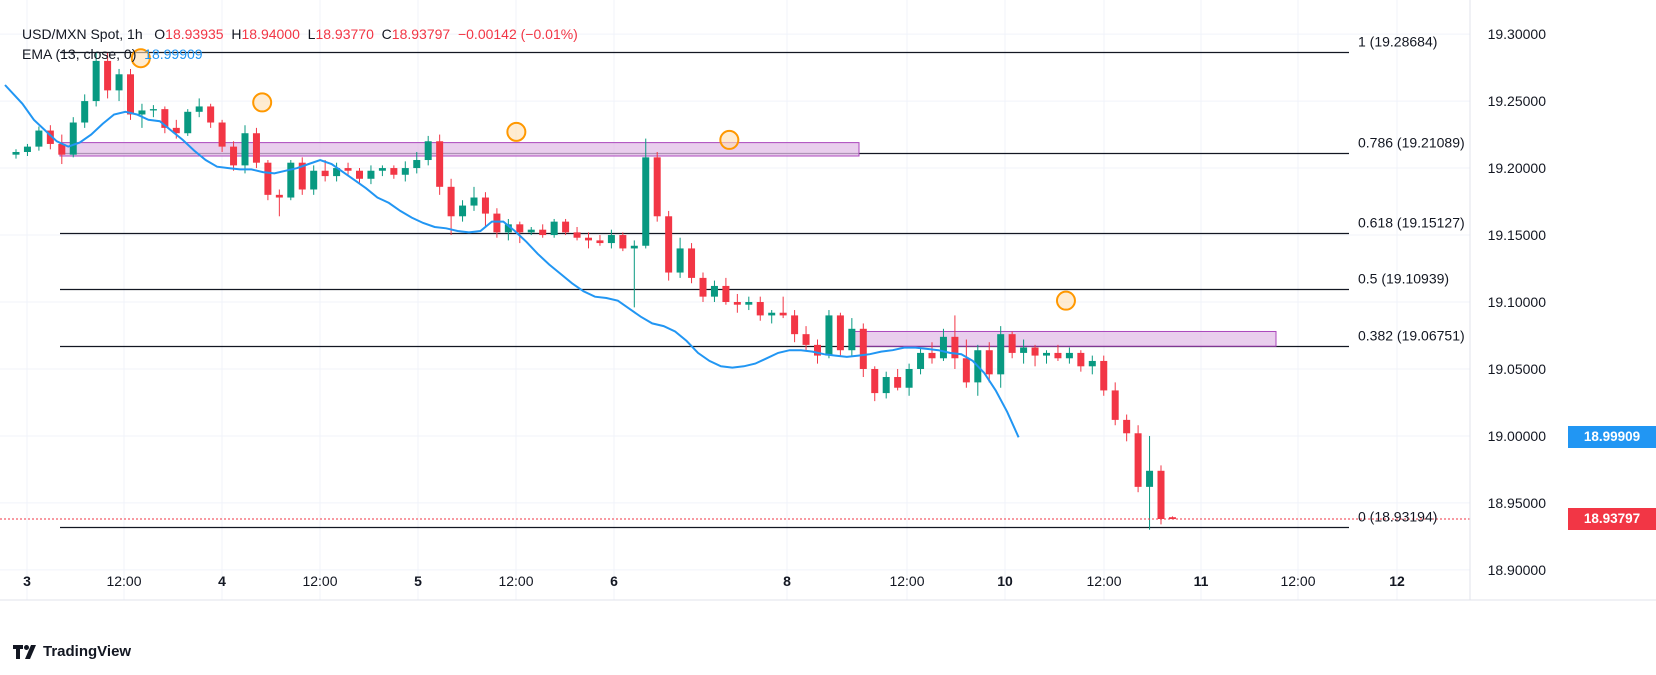  I want to click on fib-label: 1 (19.28684), so click(1397, 42).